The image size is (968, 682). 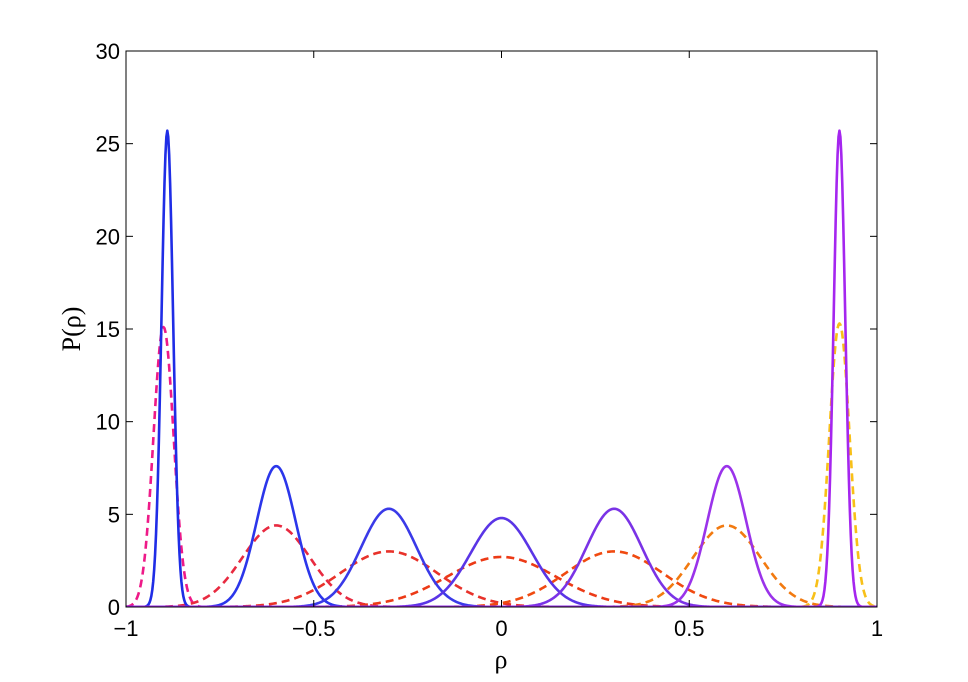 What do you see at coordinates (125, 628) in the screenshot?
I see `x-tick-label: −1` at bounding box center [125, 628].